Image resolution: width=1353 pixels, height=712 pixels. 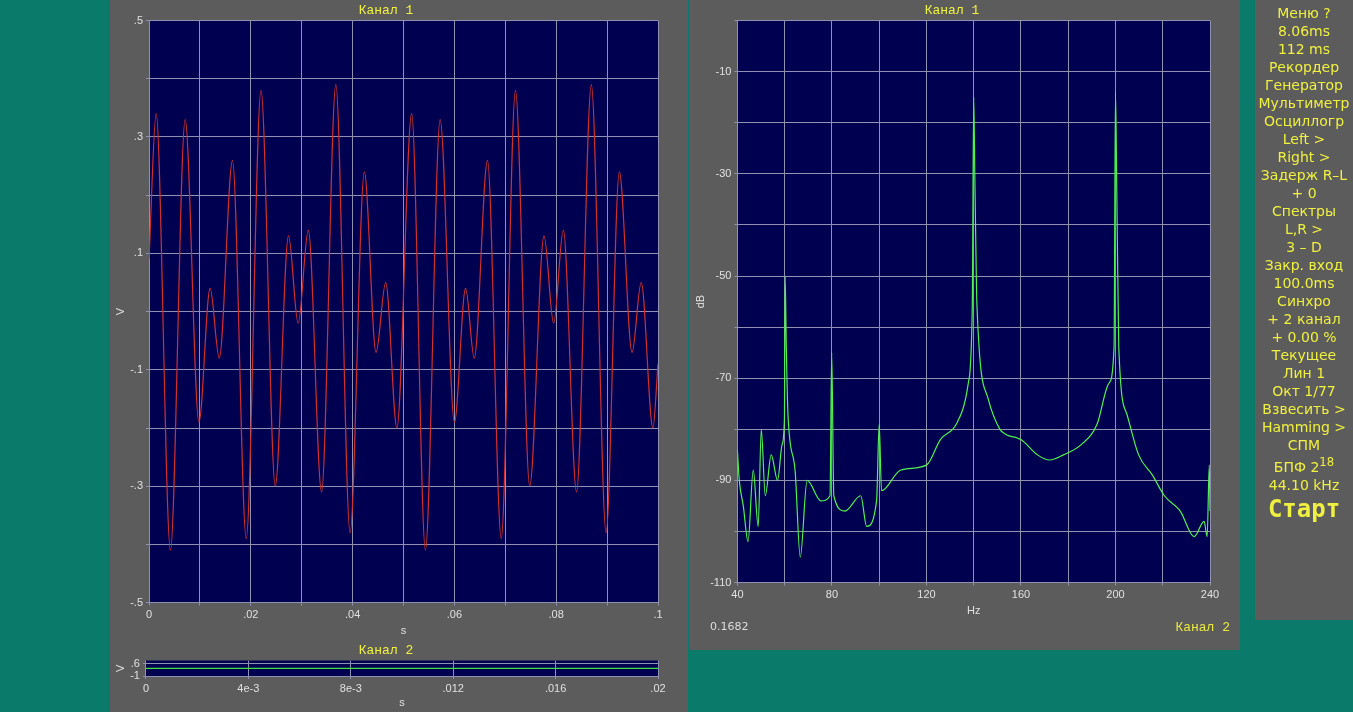 I want to click on text: L,R >, so click(x=1304, y=229).